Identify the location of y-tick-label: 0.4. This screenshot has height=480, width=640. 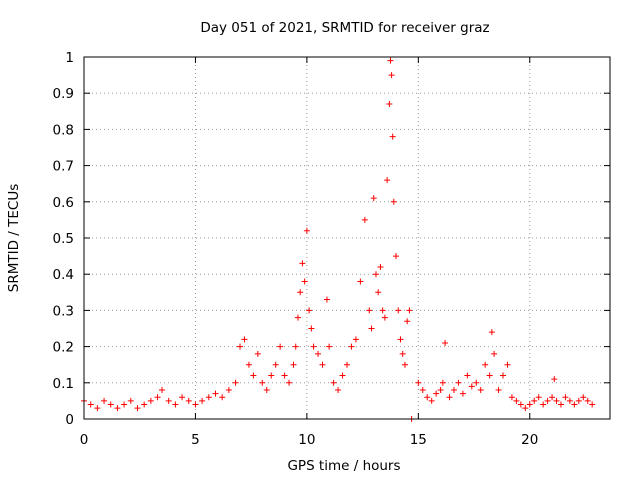
(63, 275).